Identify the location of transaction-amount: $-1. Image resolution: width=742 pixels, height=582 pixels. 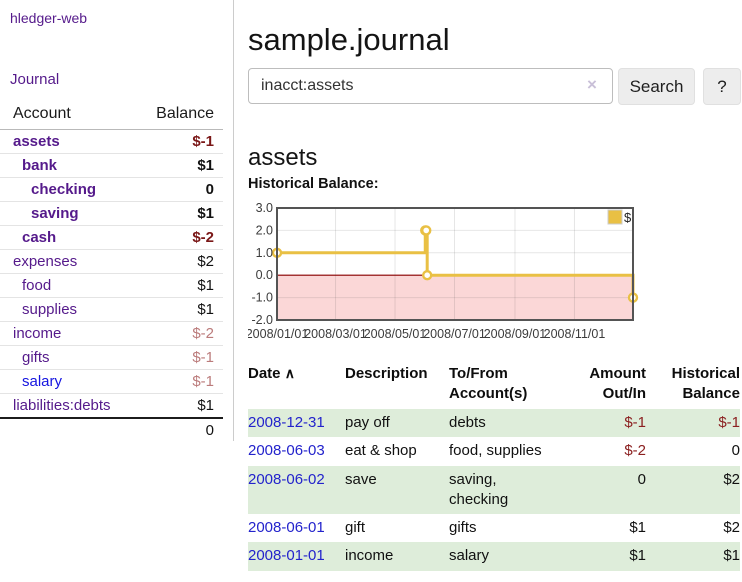
(635, 422).